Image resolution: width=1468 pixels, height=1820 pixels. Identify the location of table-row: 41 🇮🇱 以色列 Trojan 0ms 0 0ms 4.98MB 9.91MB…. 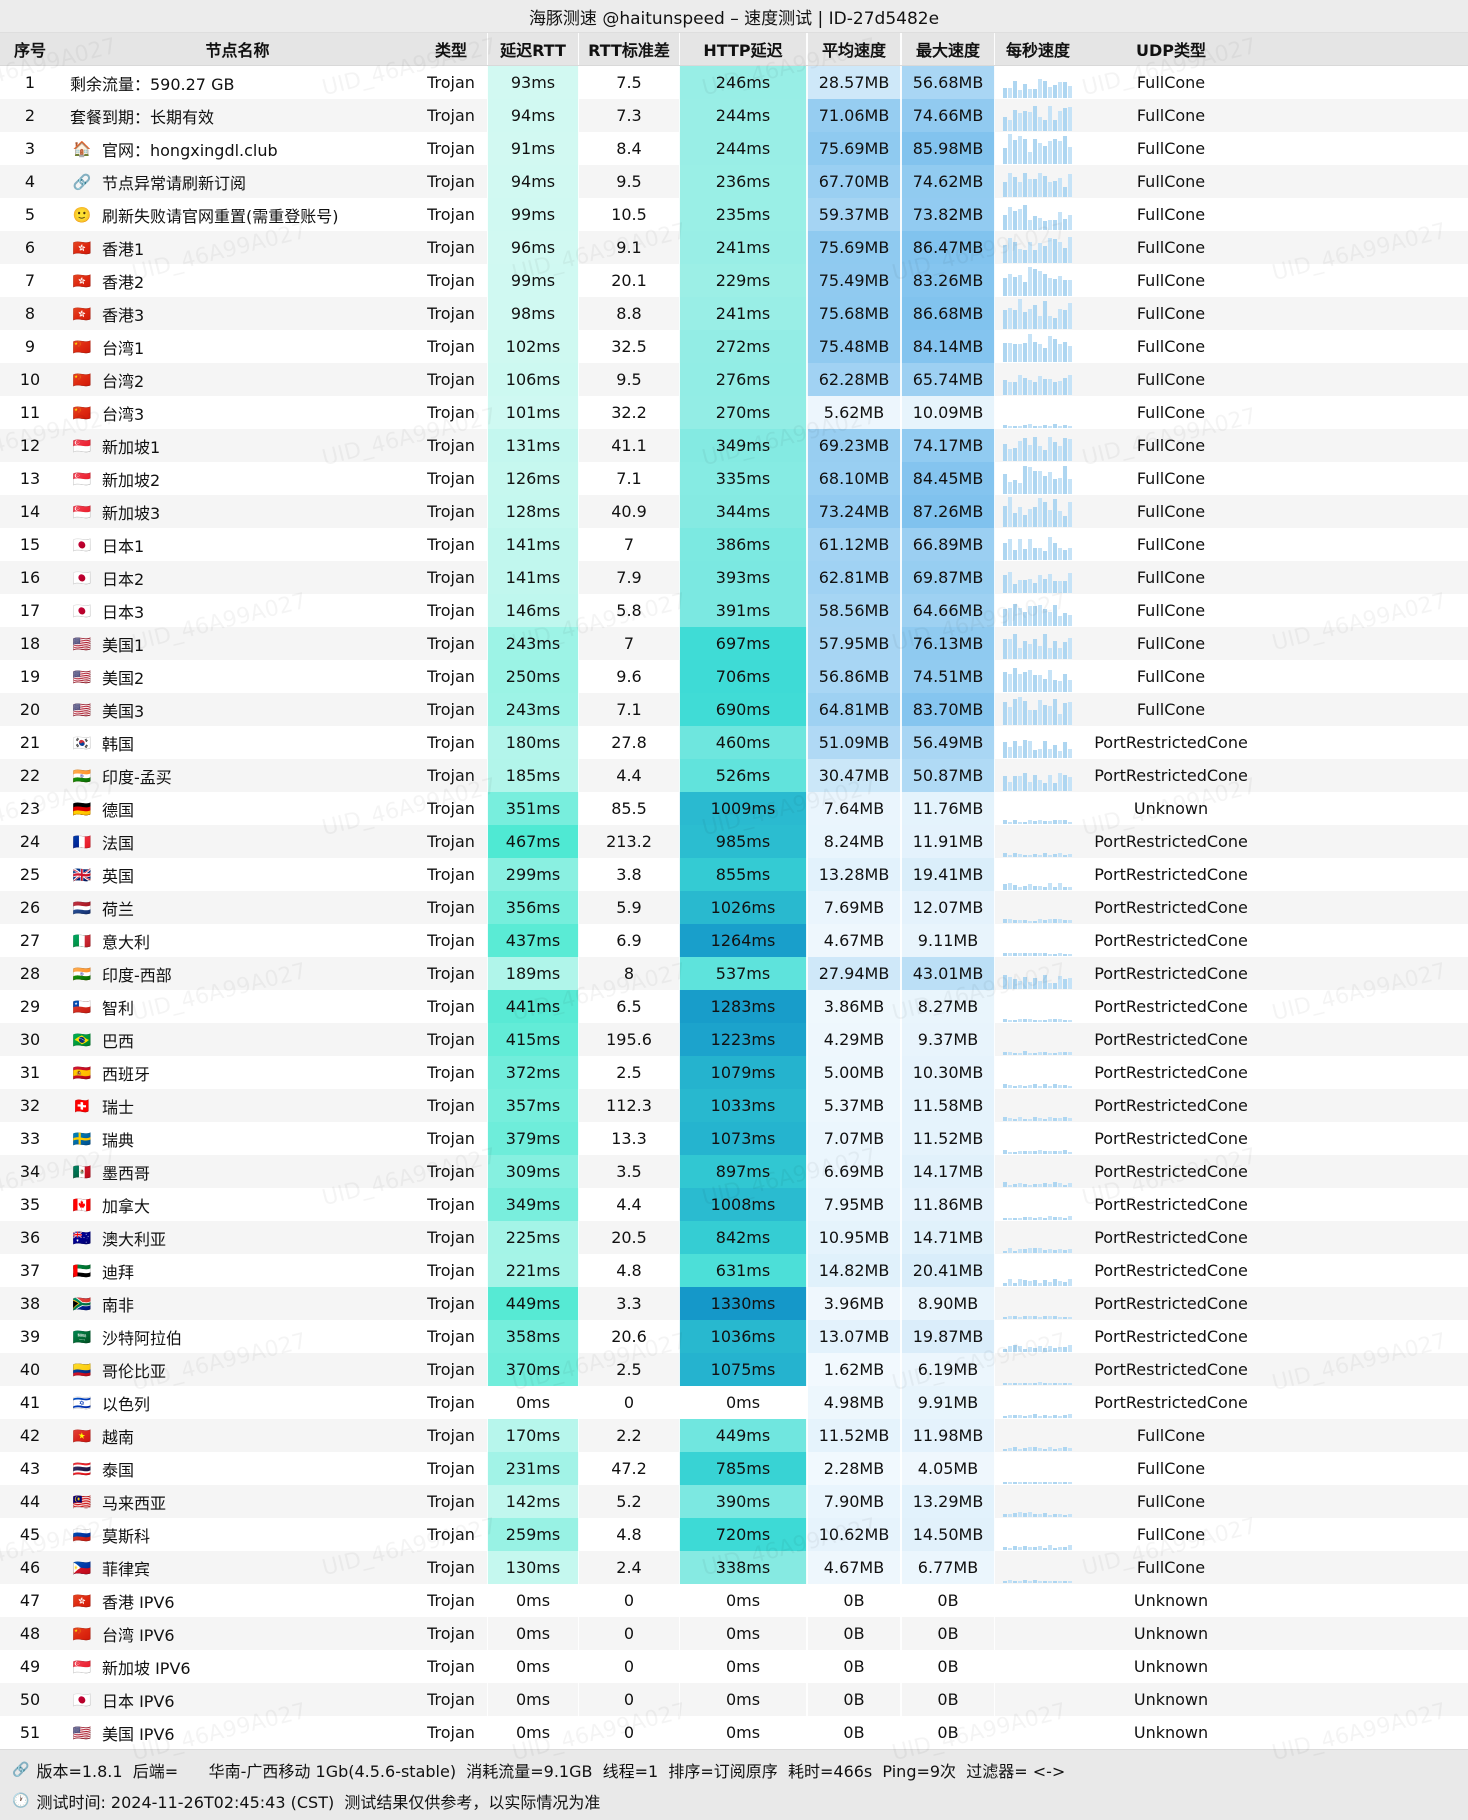
(734, 1402).